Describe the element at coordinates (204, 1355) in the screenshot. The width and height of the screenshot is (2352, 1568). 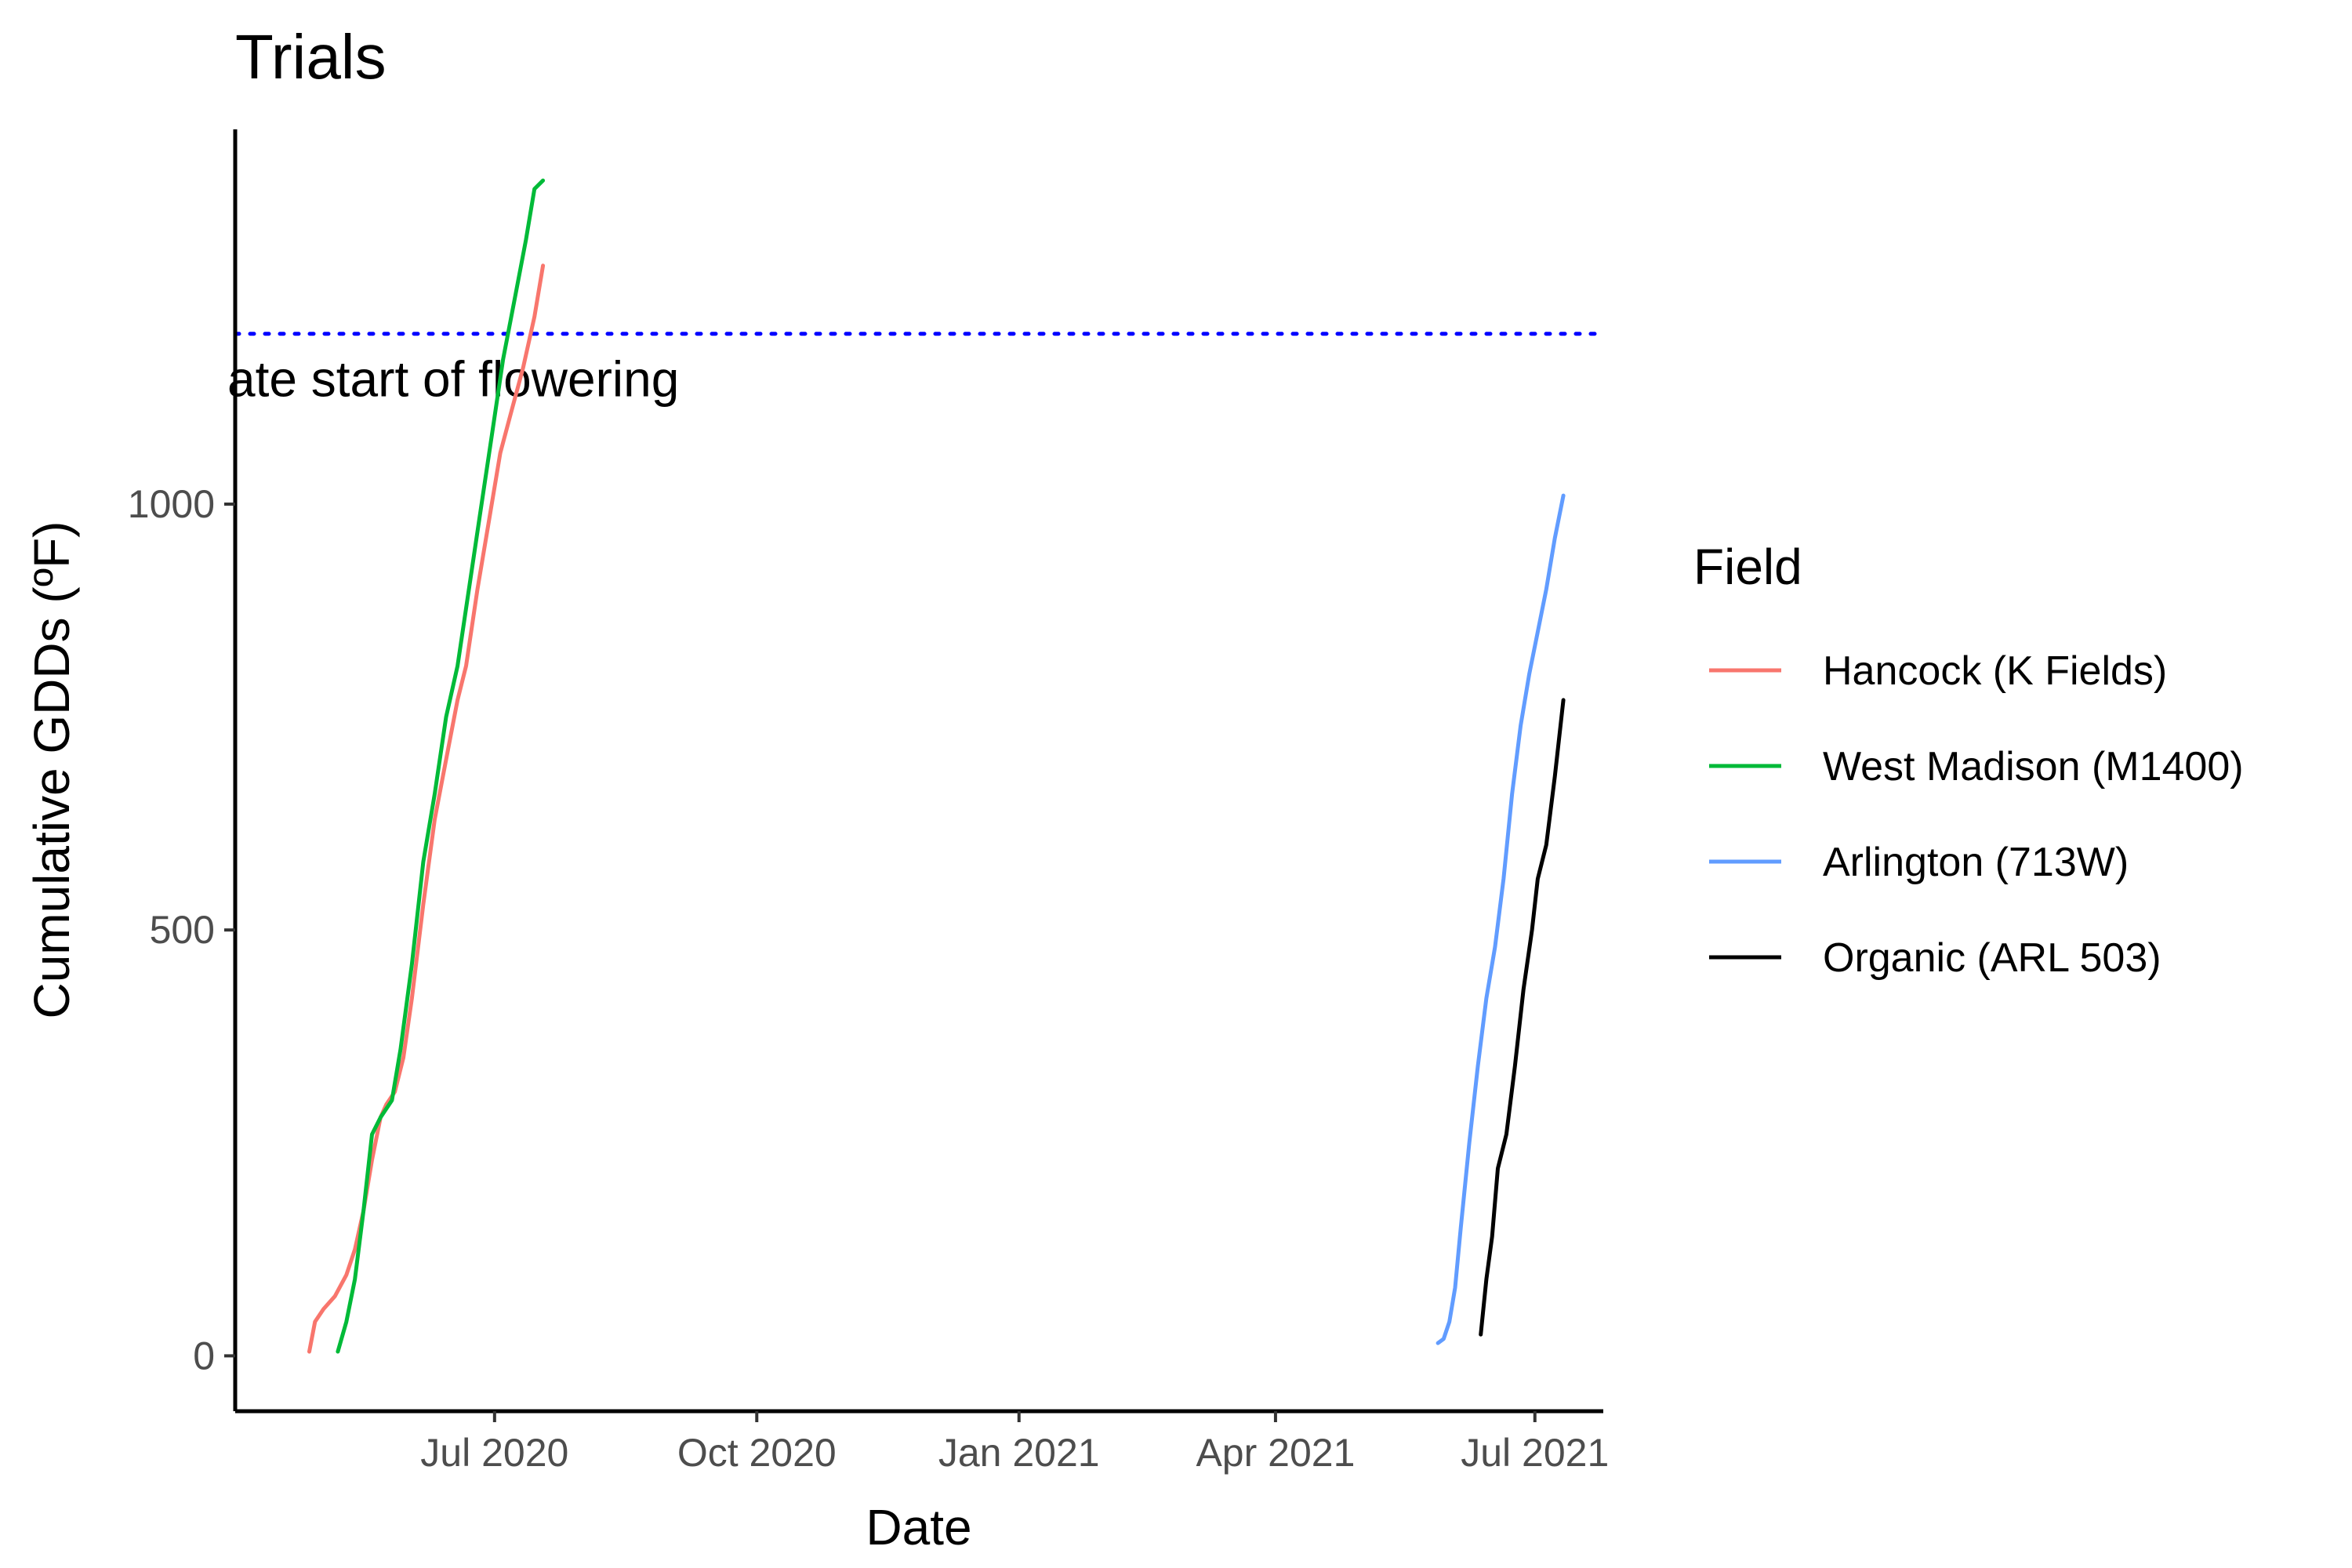
I see `y-tick-label: 0` at that location.